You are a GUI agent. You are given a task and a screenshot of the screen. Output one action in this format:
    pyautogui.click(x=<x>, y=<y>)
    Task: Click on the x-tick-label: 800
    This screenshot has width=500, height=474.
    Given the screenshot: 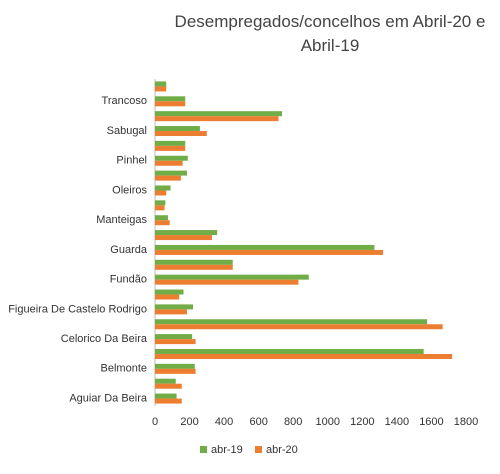 What is the action you would take?
    pyautogui.click(x=293, y=422)
    